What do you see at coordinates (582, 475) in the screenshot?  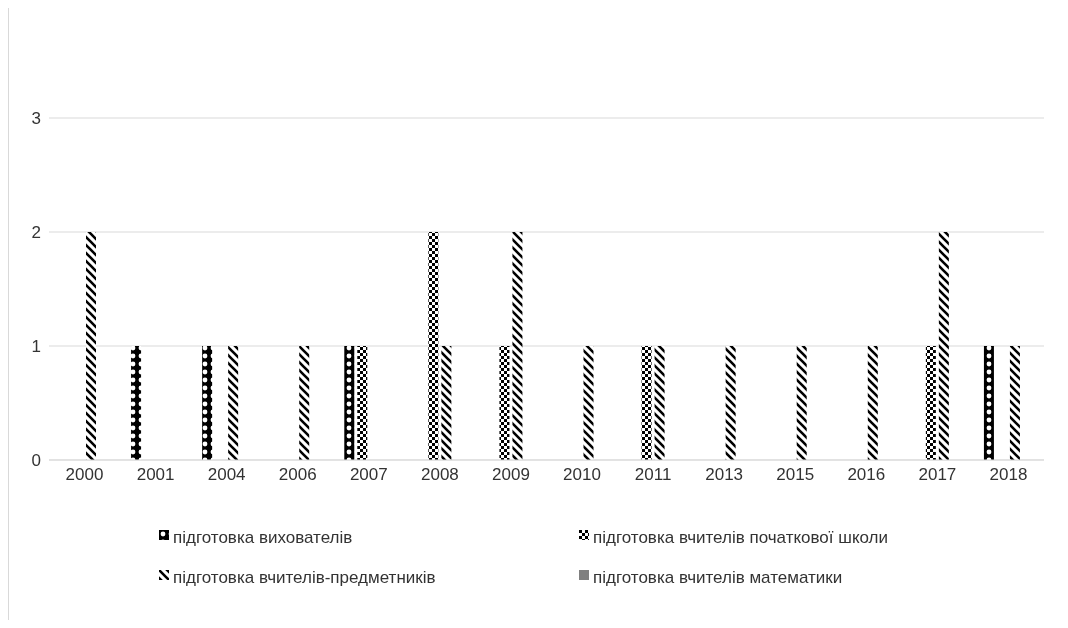 I see `x-tick-label: 2010` at bounding box center [582, 475].